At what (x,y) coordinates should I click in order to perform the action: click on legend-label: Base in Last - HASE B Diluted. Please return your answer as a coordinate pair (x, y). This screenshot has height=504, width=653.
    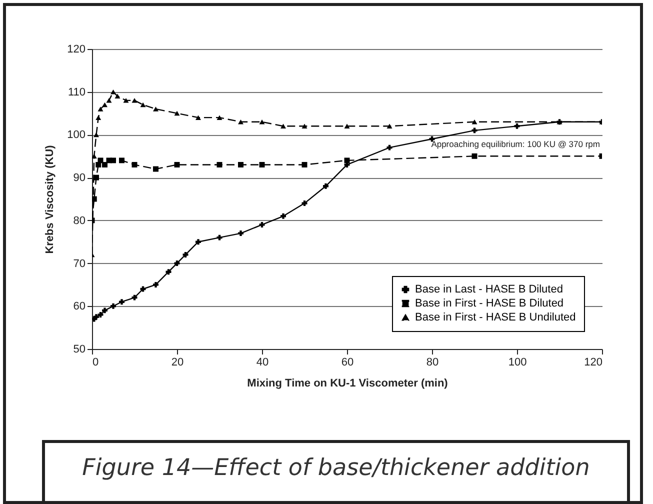
    Looking at the image, I should click on (489, 290).